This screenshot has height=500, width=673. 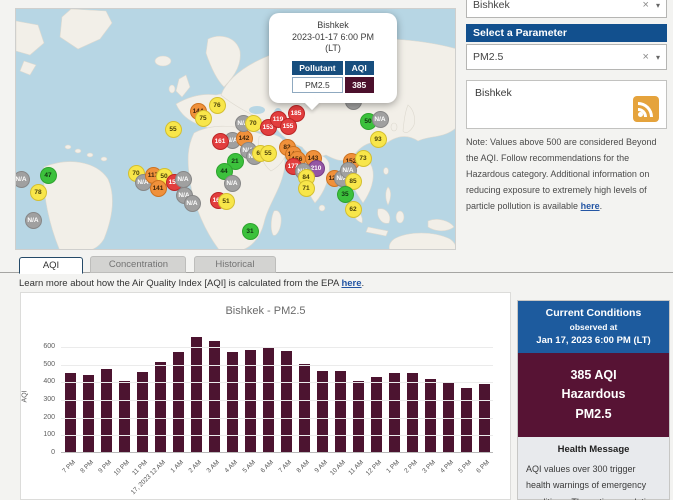 I want to click on aqi-marker: 35, so click(x=345, y=194).